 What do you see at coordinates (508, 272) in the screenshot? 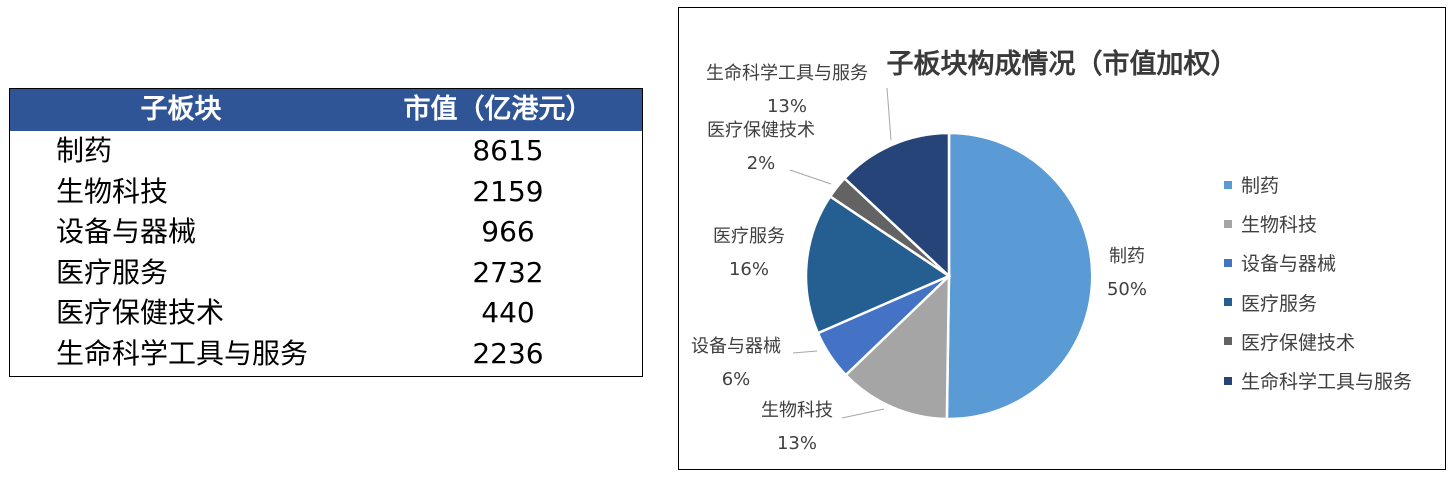
I see `cell-market-cap: 2732` at bounding box center [508, 272].